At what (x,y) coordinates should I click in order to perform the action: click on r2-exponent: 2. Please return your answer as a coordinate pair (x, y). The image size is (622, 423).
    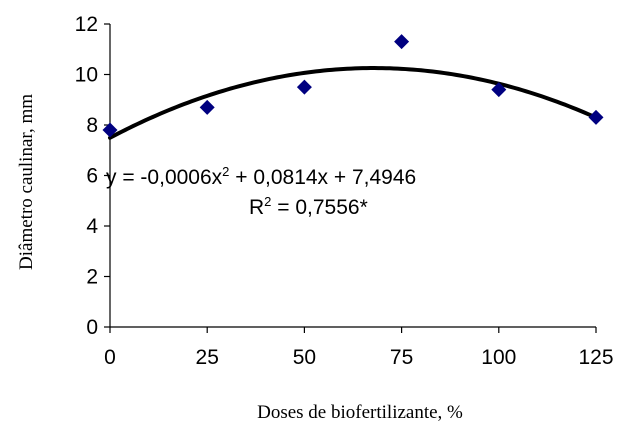
    Looking at the image, I should click on (267, 201).